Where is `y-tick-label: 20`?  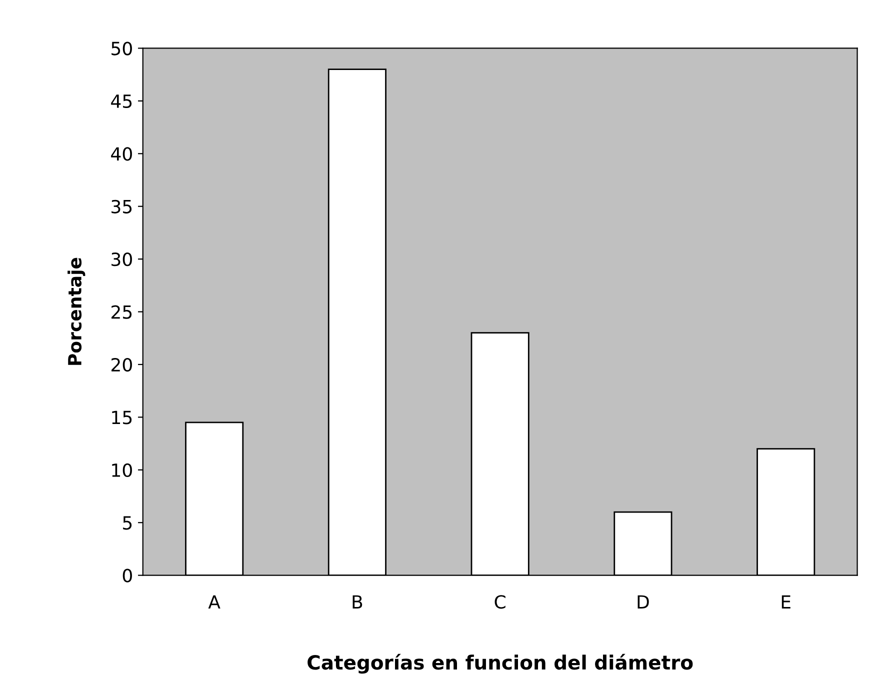
y-tick-label: 20 is located at coordinates (122, 365).